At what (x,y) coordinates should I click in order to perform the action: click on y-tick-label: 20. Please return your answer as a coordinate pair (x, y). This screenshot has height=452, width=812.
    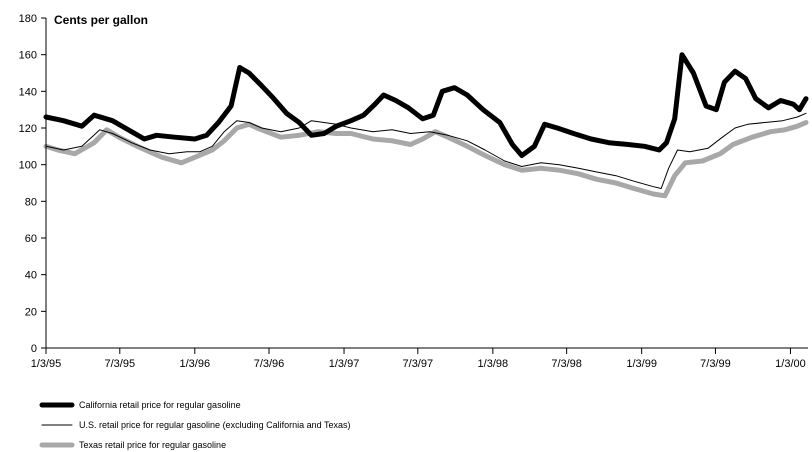
    Looking at the image, I should click on (31, 312).